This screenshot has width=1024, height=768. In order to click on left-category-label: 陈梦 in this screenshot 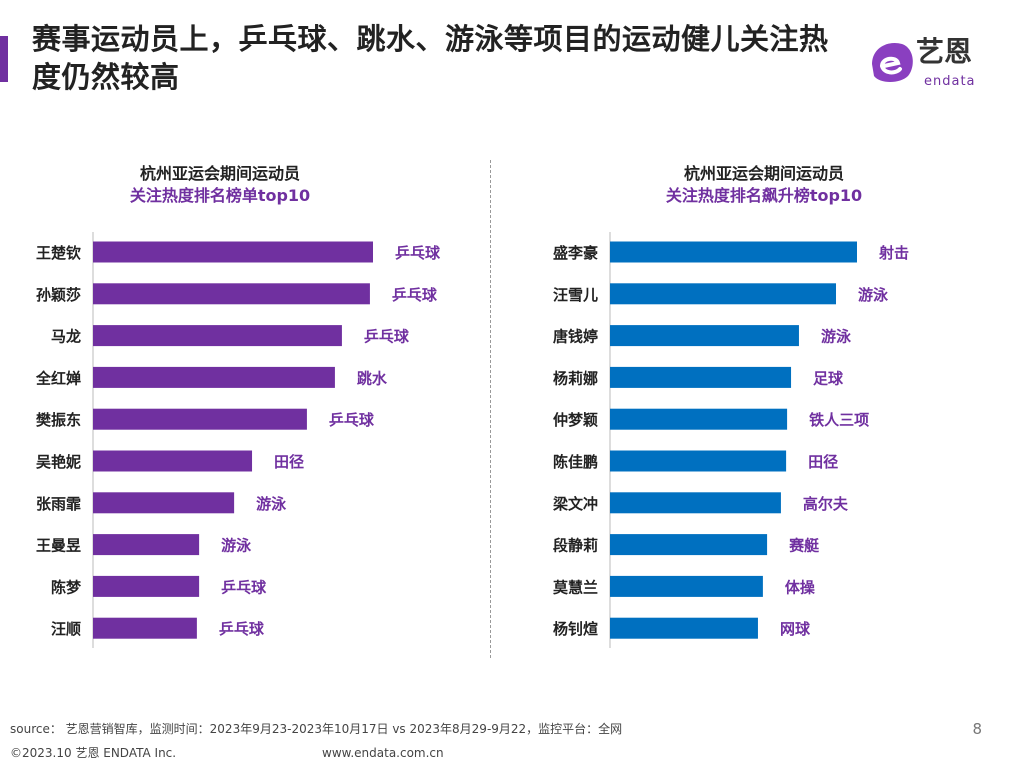, I will do `click(66, 587)`.